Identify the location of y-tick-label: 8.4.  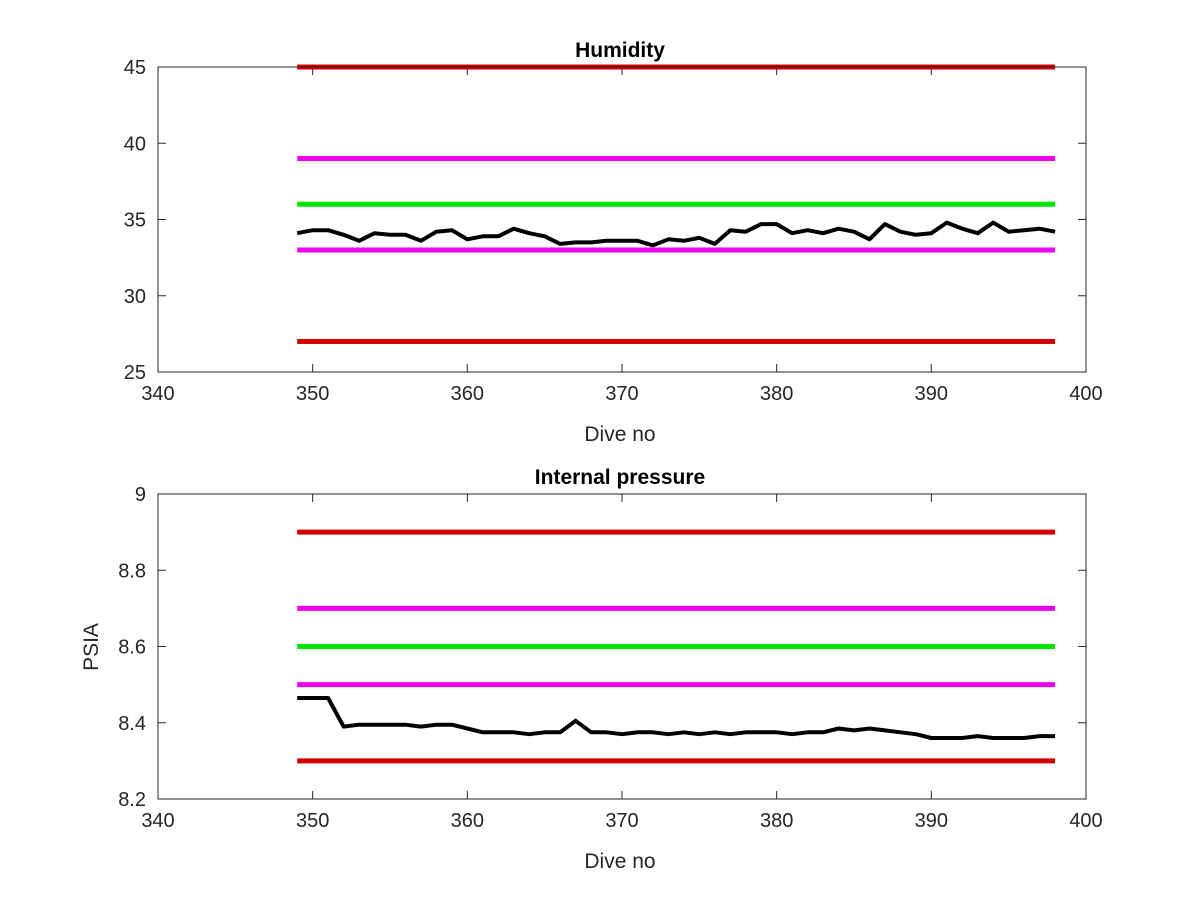
(132, 724).